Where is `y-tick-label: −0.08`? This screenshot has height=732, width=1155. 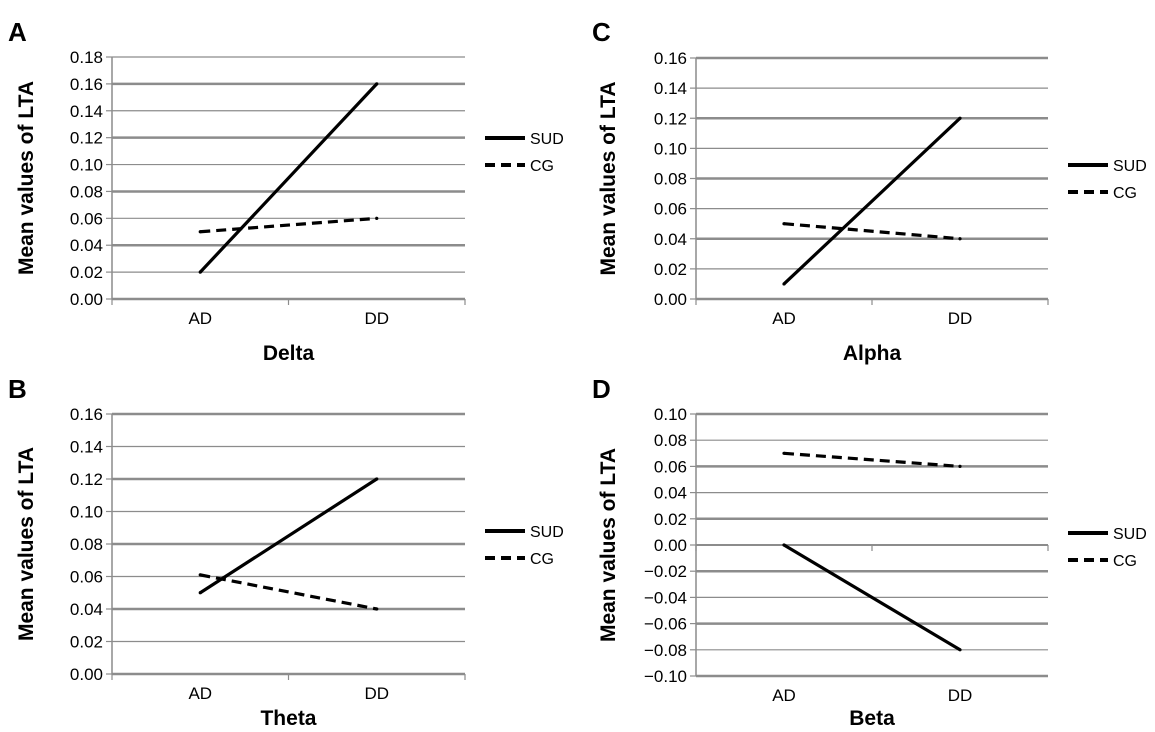 y-tick-label: −0.08 is located at coordinates (665, 650).